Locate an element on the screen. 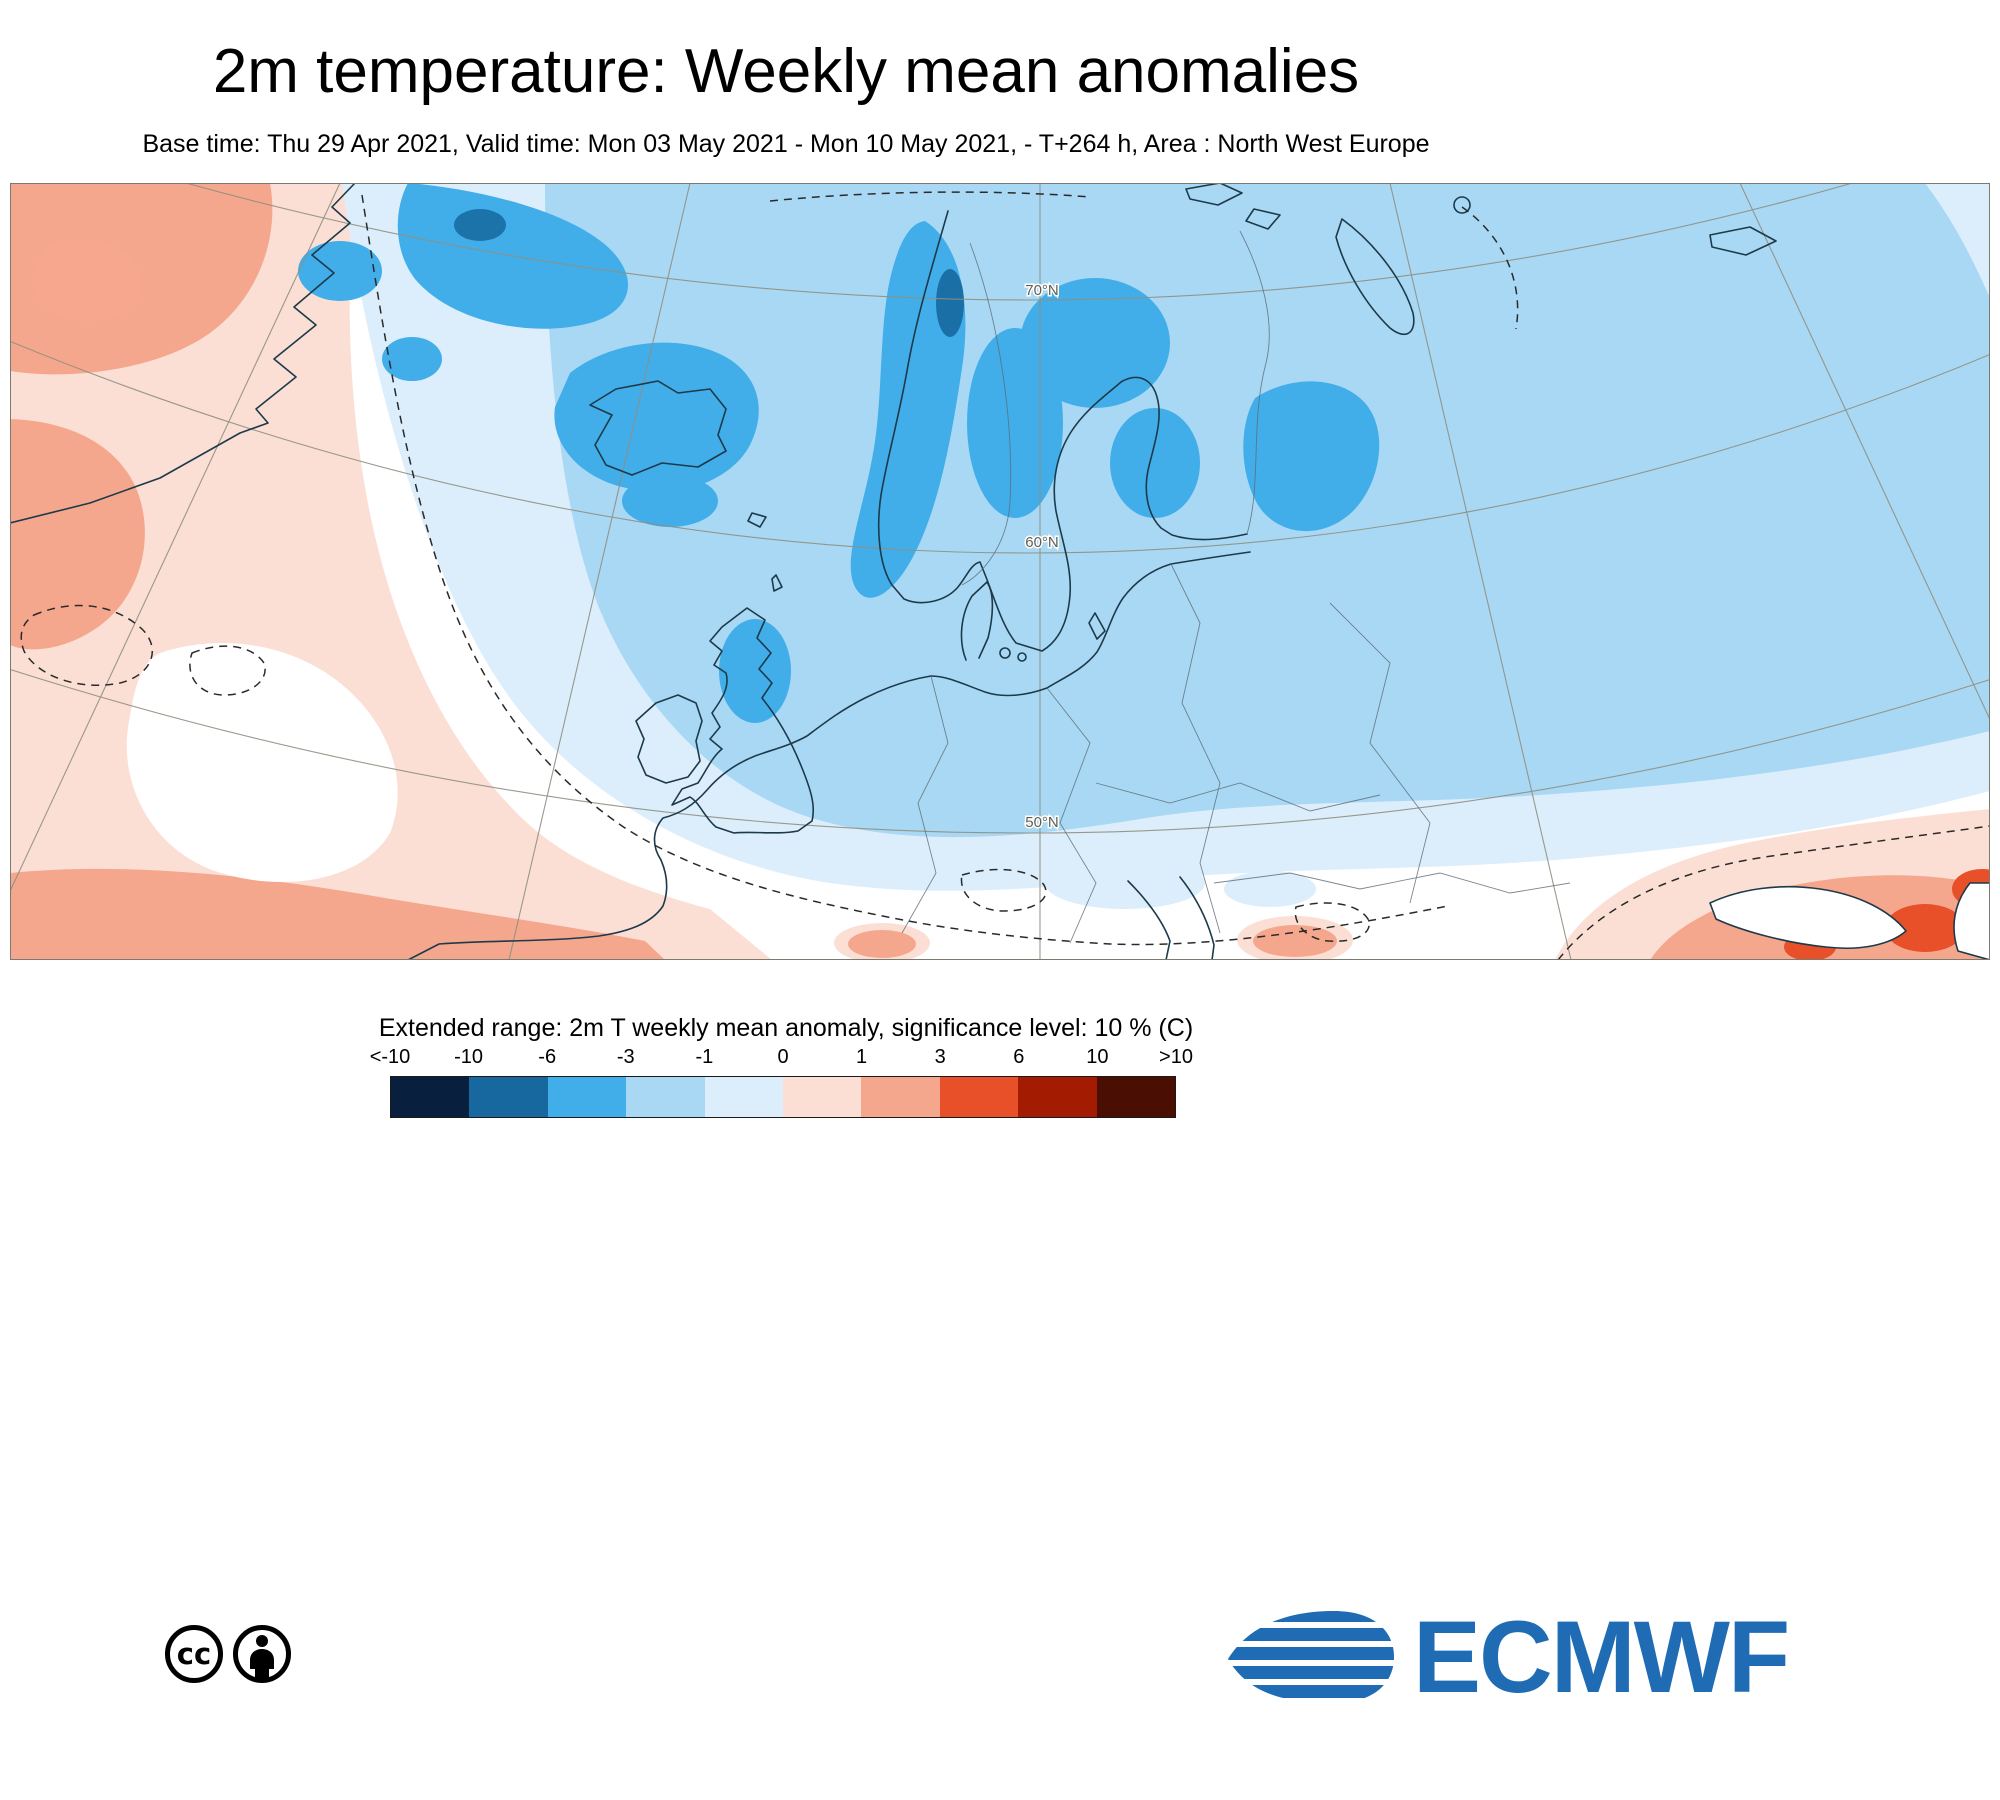 The height and width of the screenshot is (1800, 2000). legend-tick: 3 is located at coordinates (940, 1057).